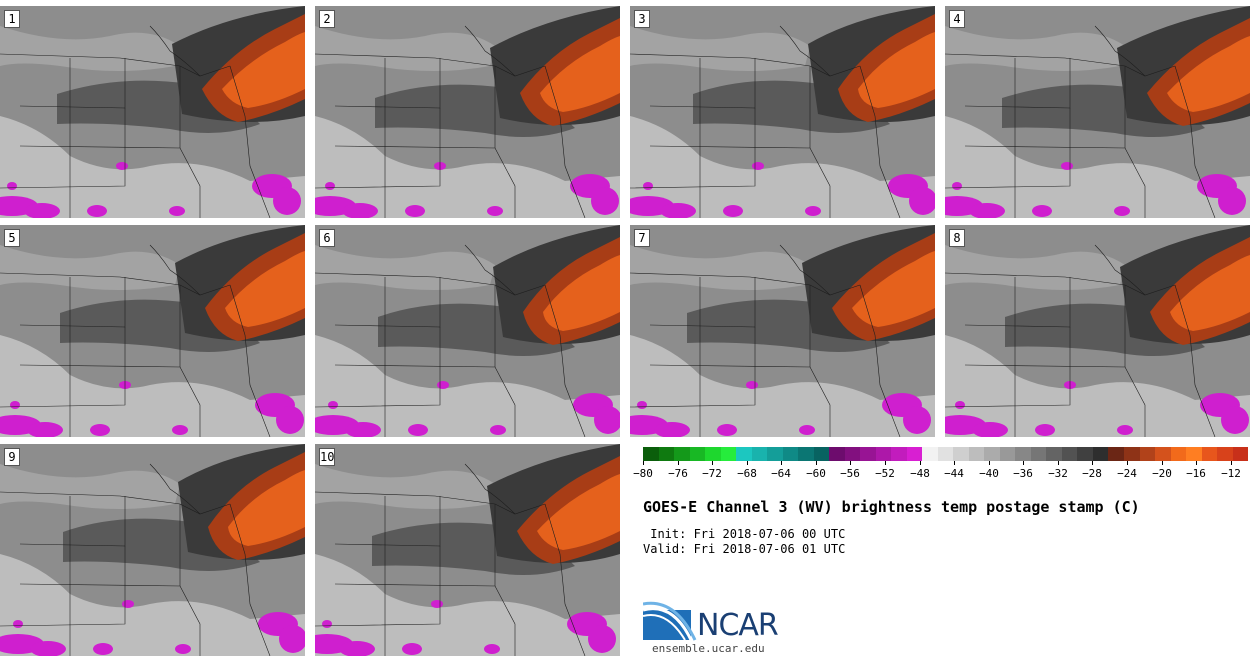  Describe the element at coordinates (1127, 473) in the screenshot. I see `colorbar-tick-label: −24` at that location.